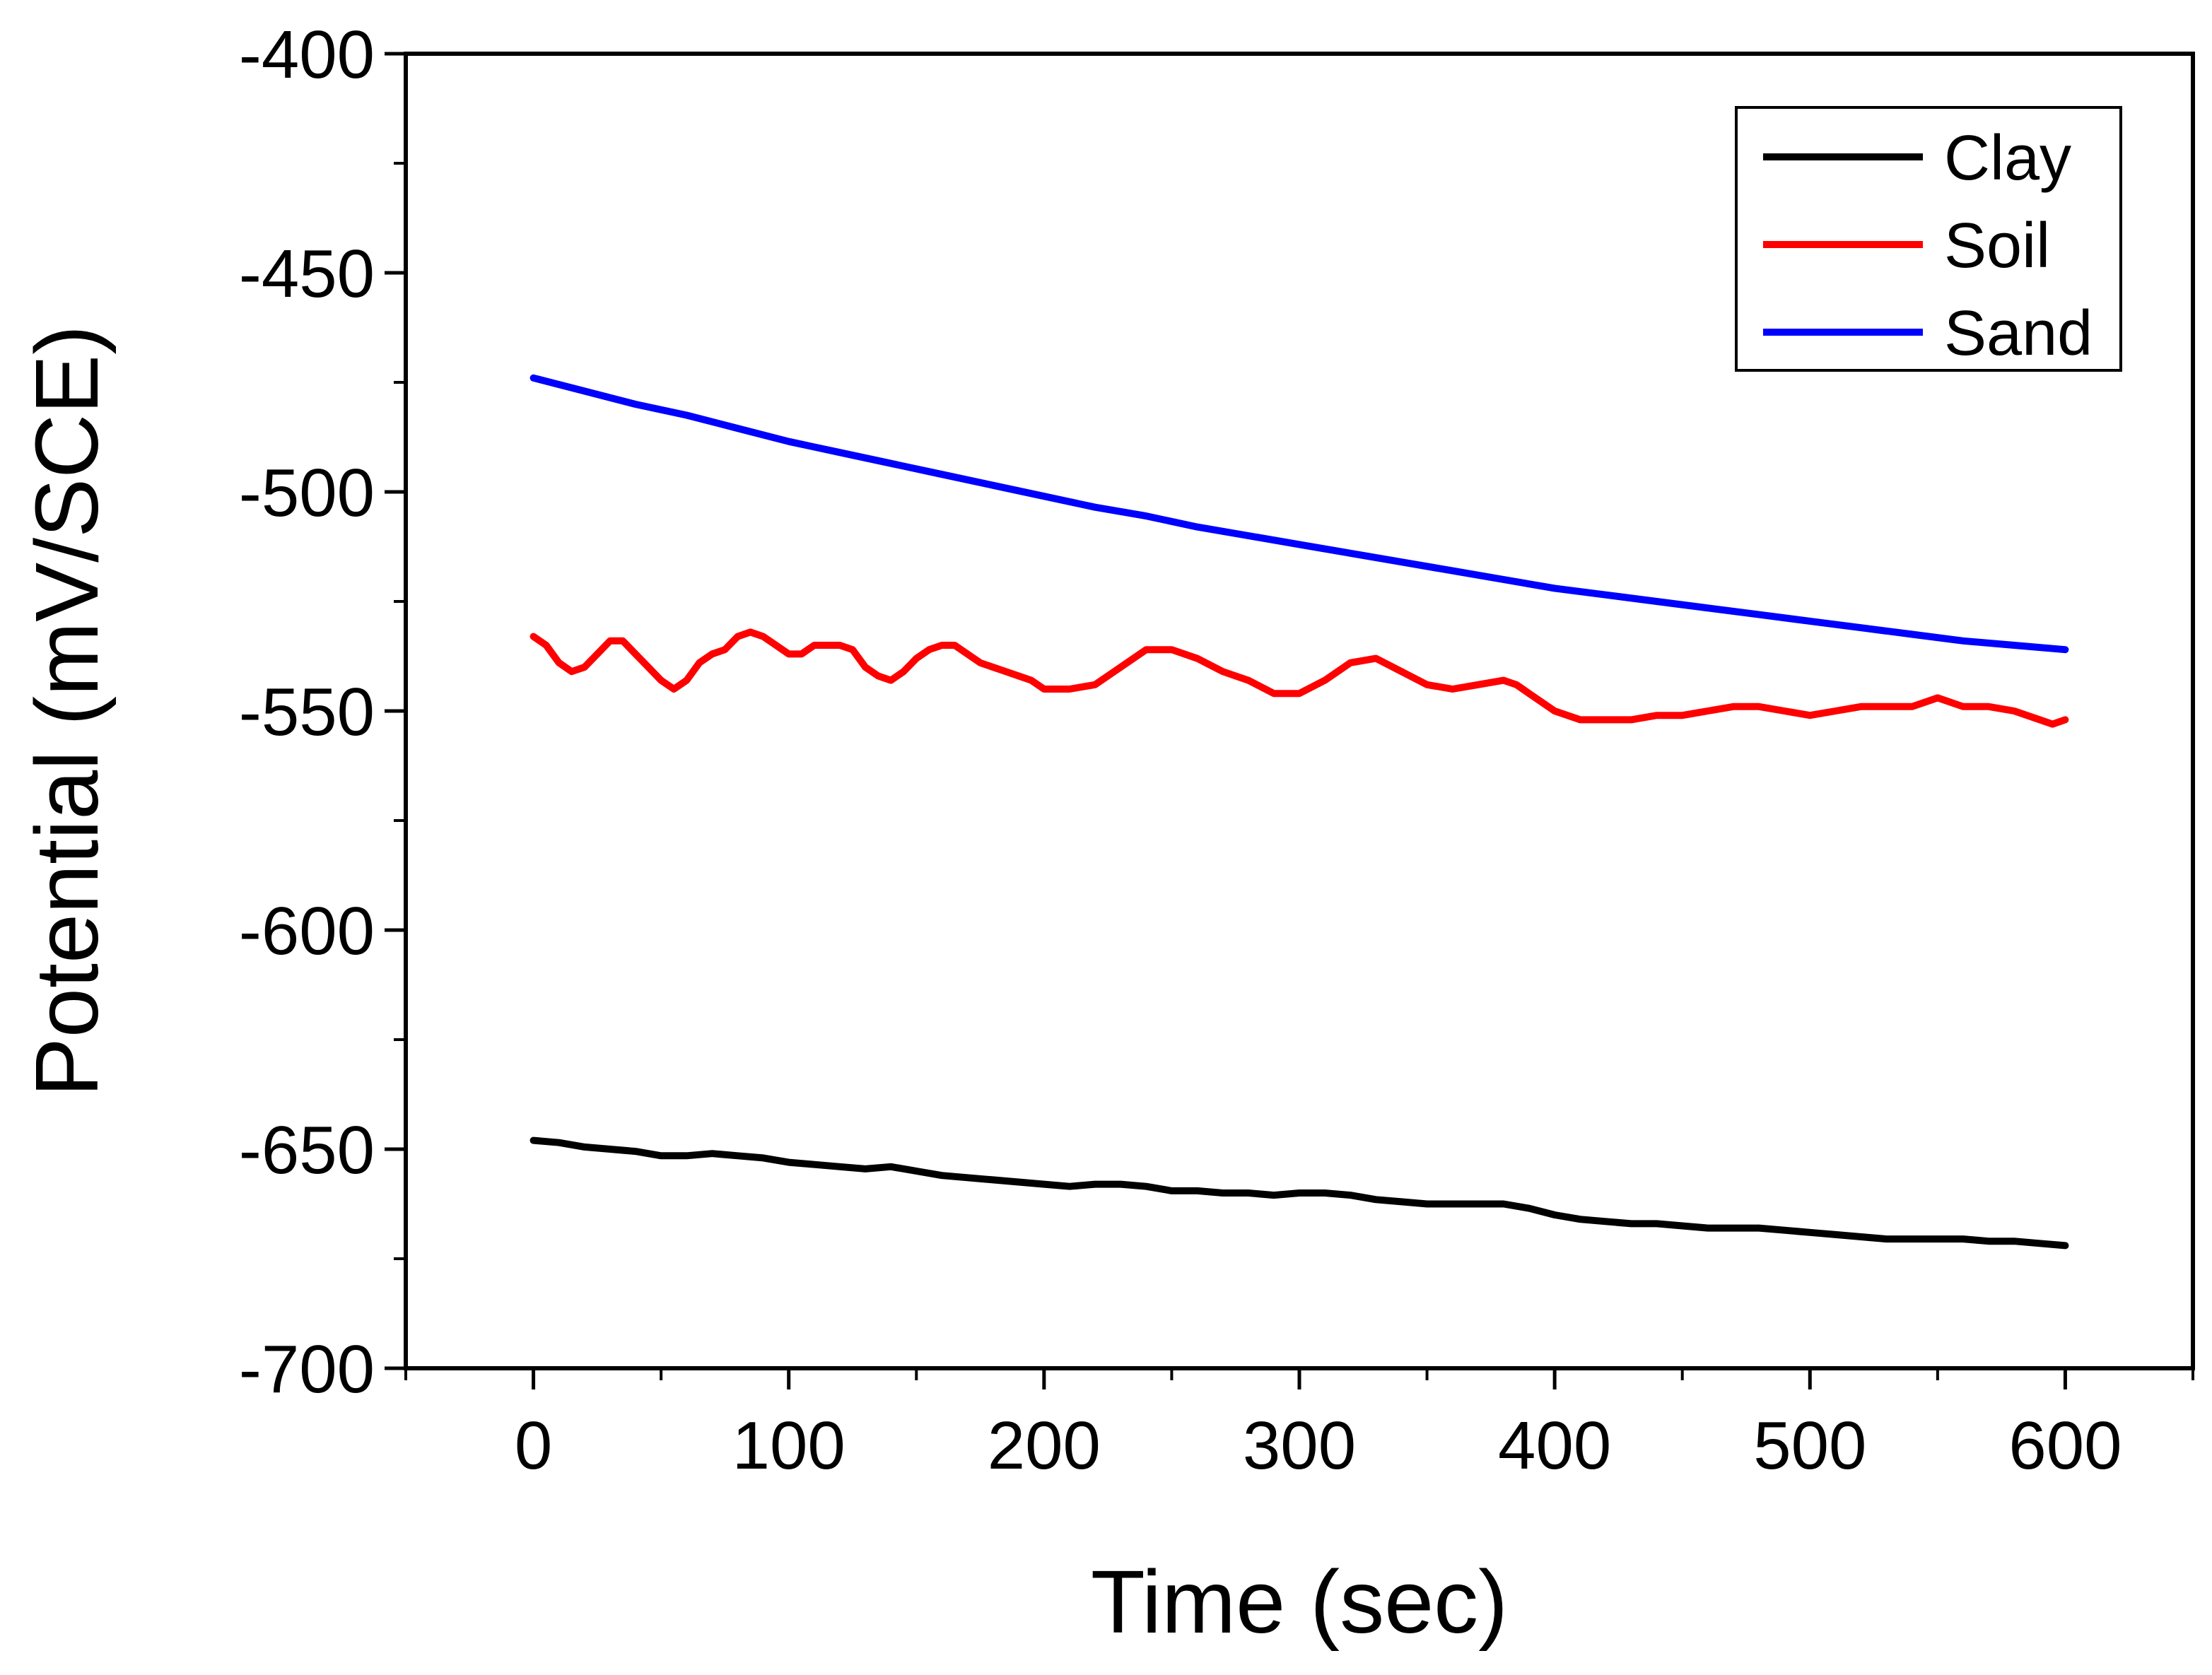  Describe the element at coordinates (307, 274) in the screenshot. I see `y-tick-label: -450` at that location.